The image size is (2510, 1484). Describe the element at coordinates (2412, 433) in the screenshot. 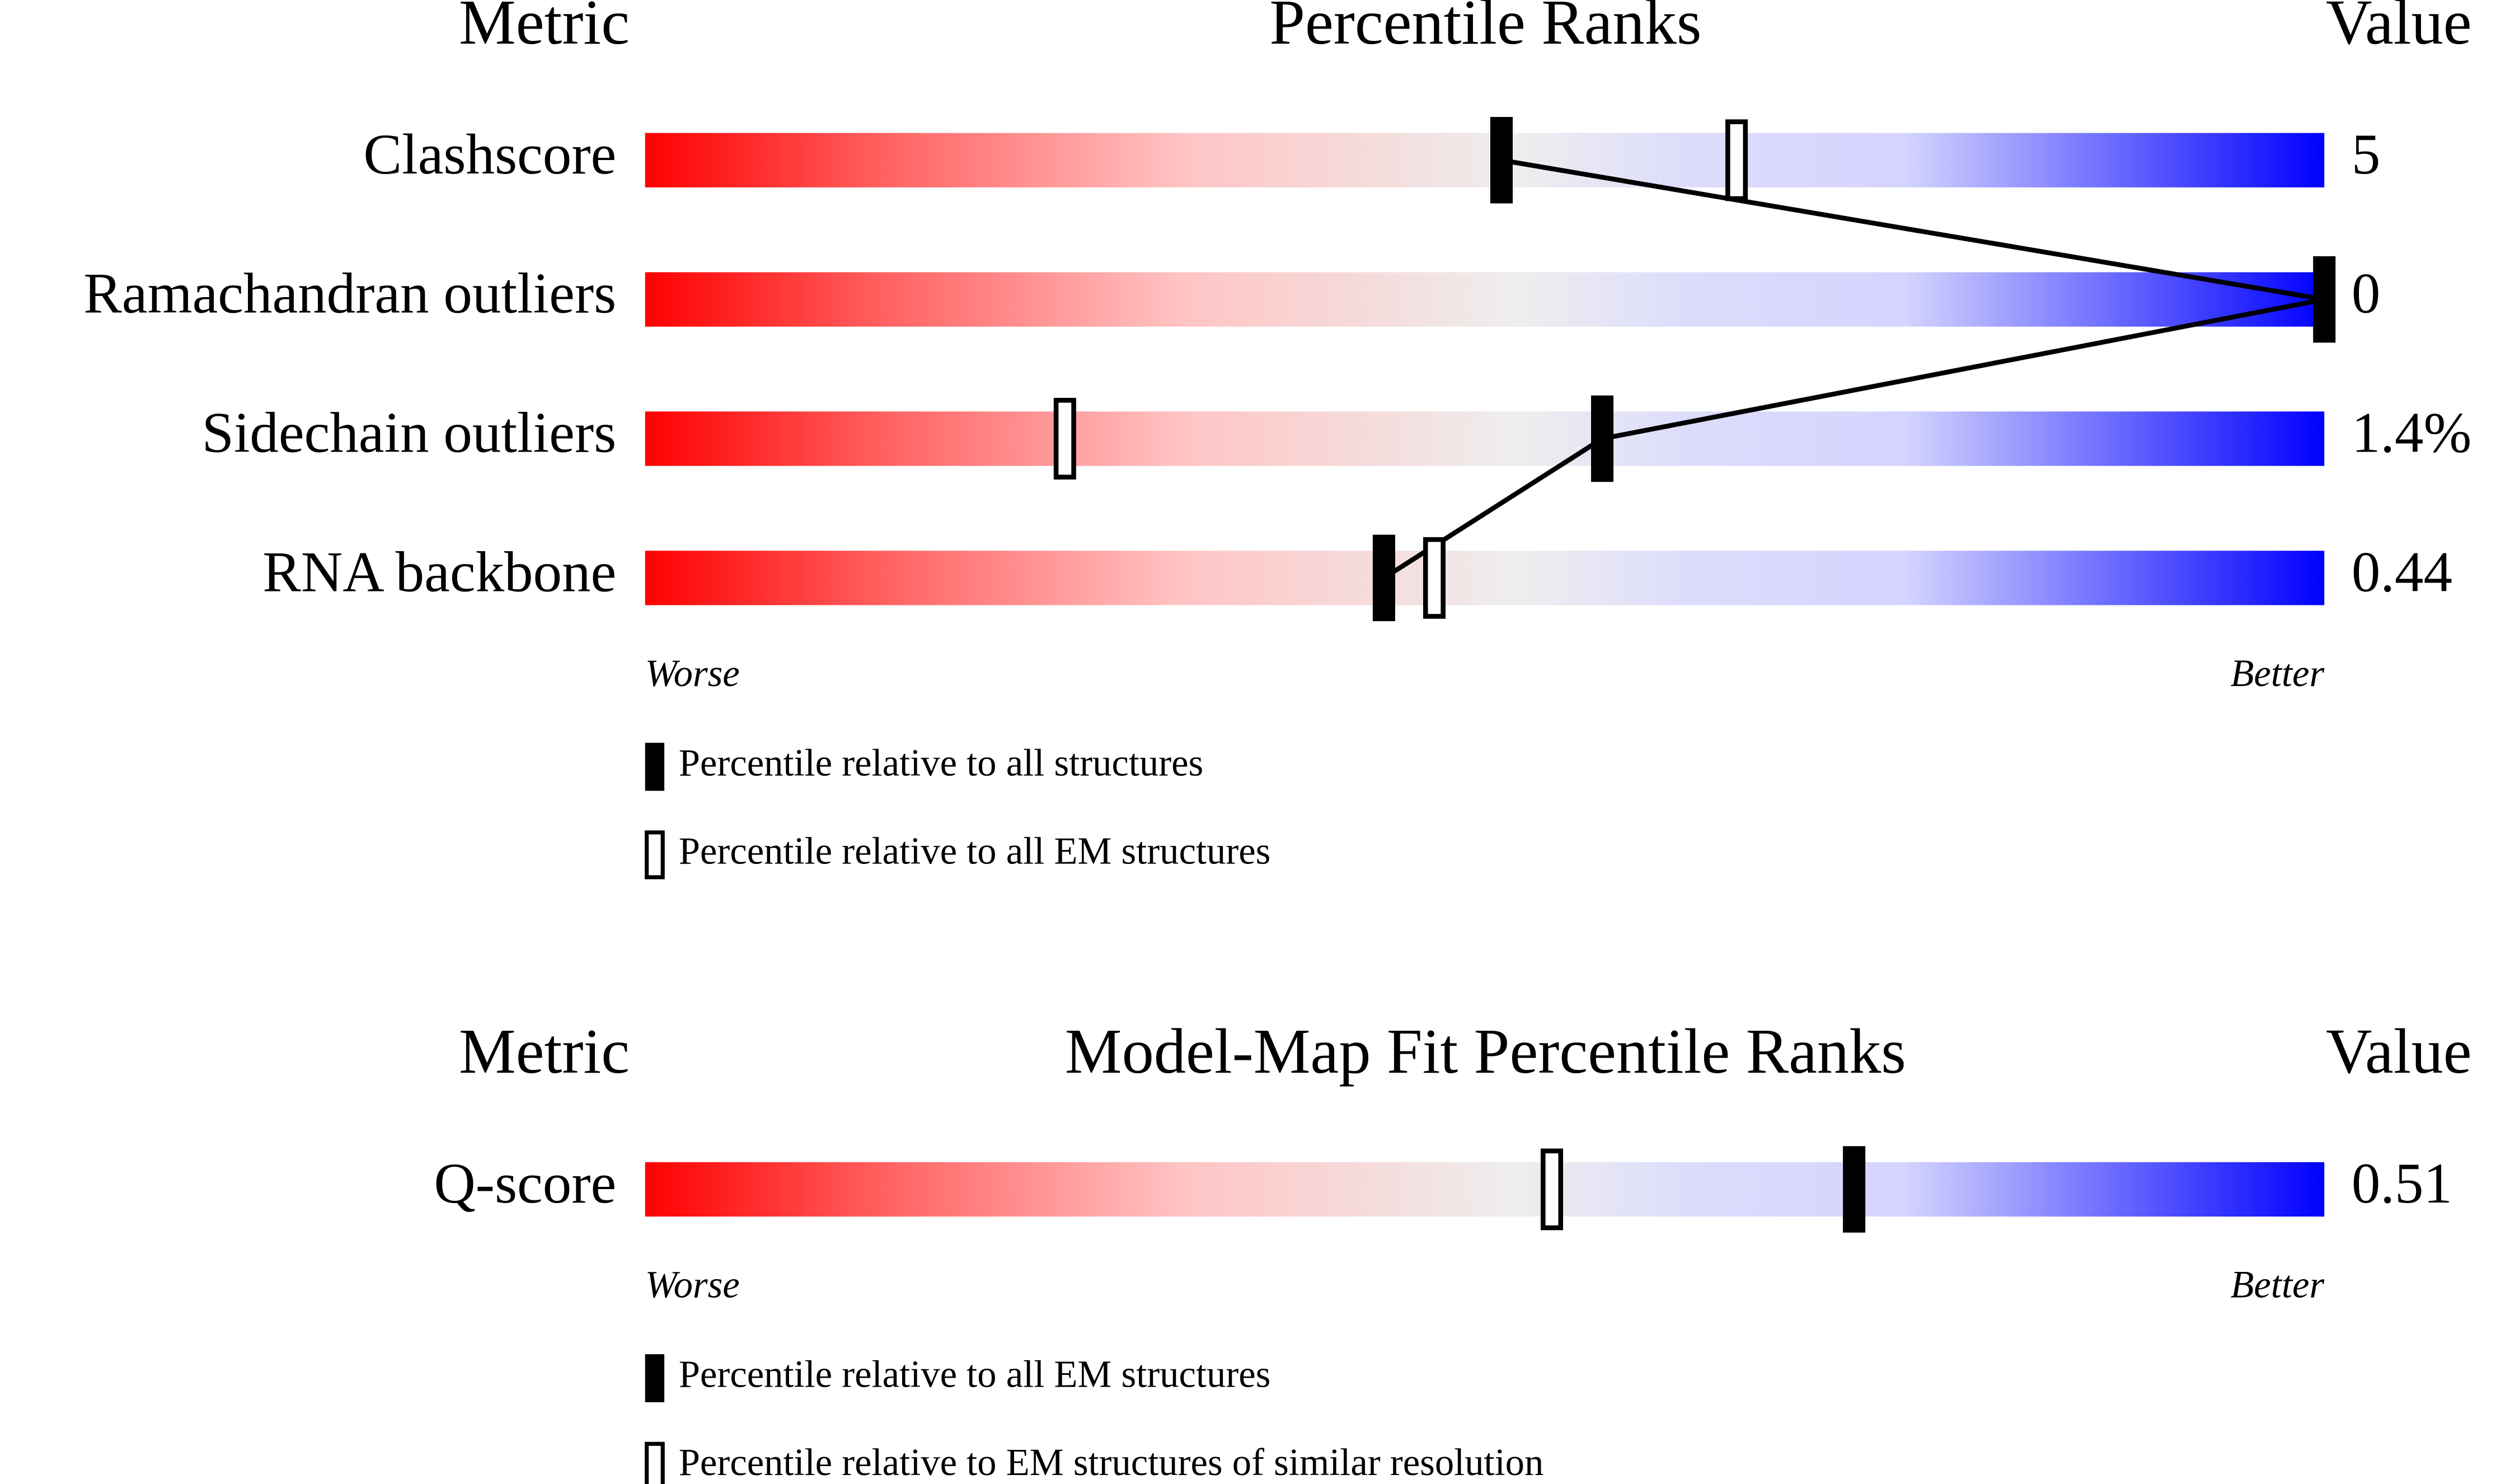

I see `metric-value: 1.4%` at that location.